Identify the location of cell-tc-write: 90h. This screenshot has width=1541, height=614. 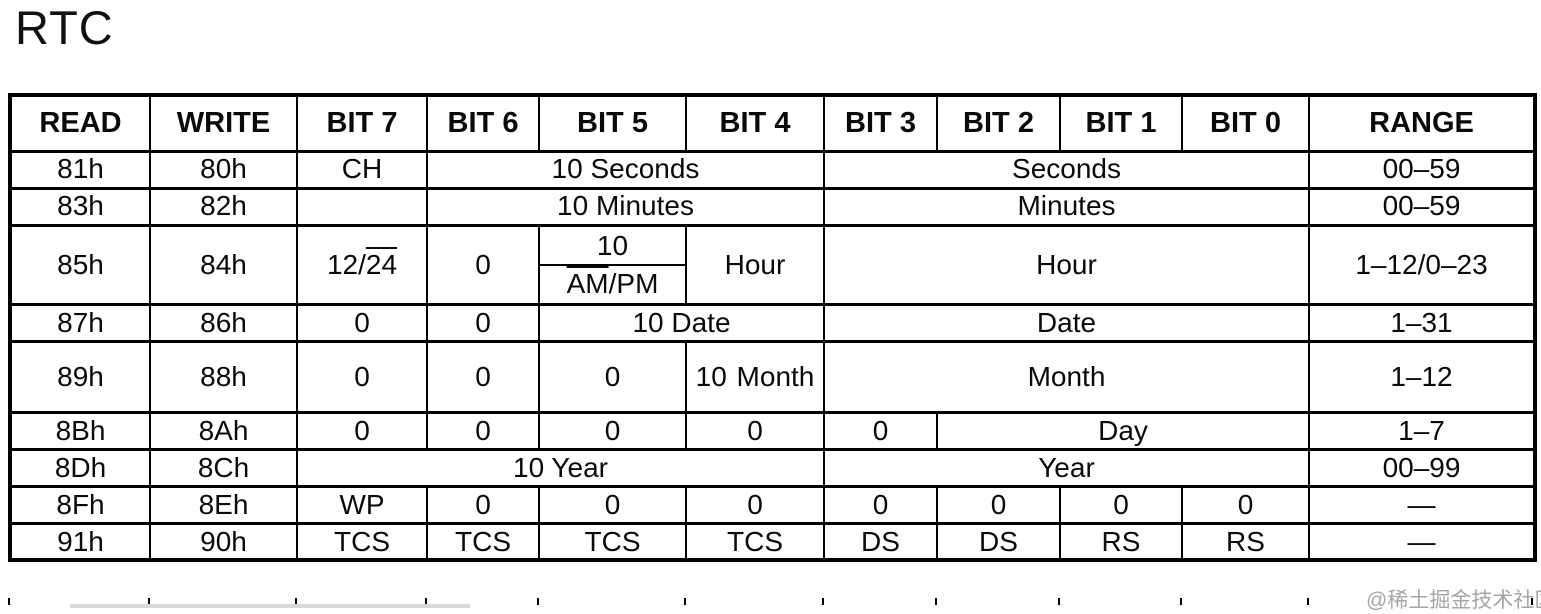
(223, 541).